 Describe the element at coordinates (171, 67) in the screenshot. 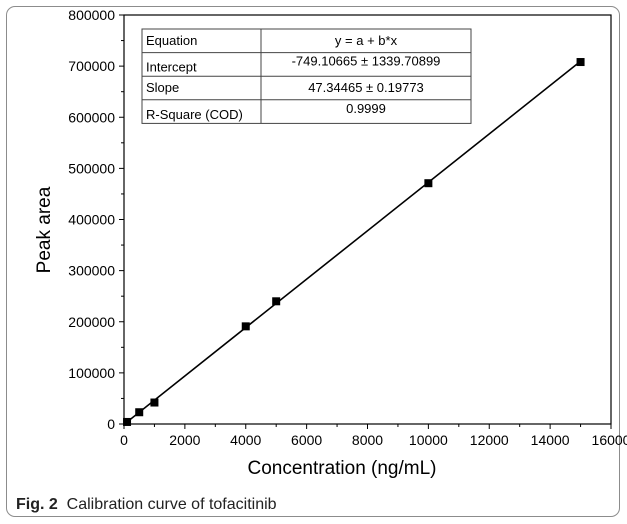

I see `stats-cell-label: Intercept` at that location.